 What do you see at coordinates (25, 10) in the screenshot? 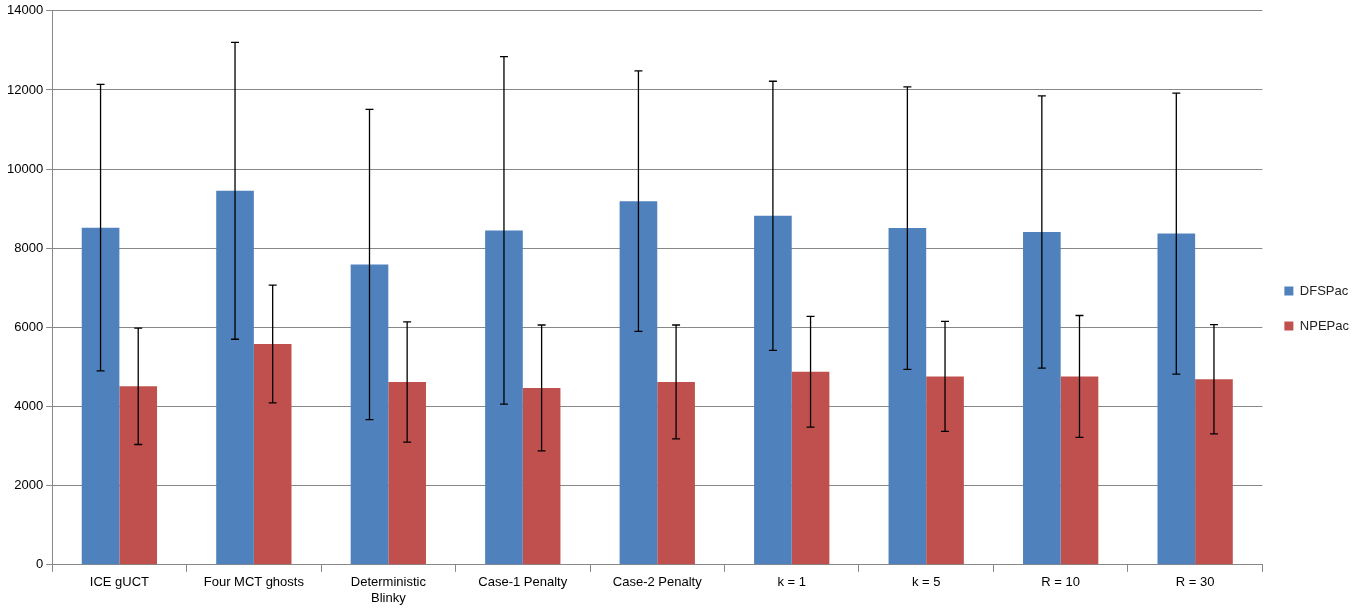
I see `y-tick-label: 14000` at bounding box center [25, 10].